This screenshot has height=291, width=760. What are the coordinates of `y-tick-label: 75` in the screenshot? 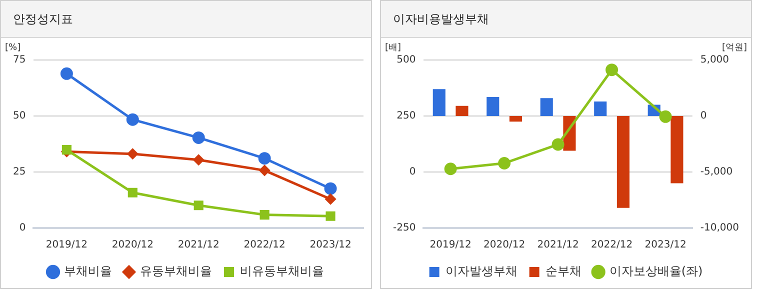 It's located at (19, 60).